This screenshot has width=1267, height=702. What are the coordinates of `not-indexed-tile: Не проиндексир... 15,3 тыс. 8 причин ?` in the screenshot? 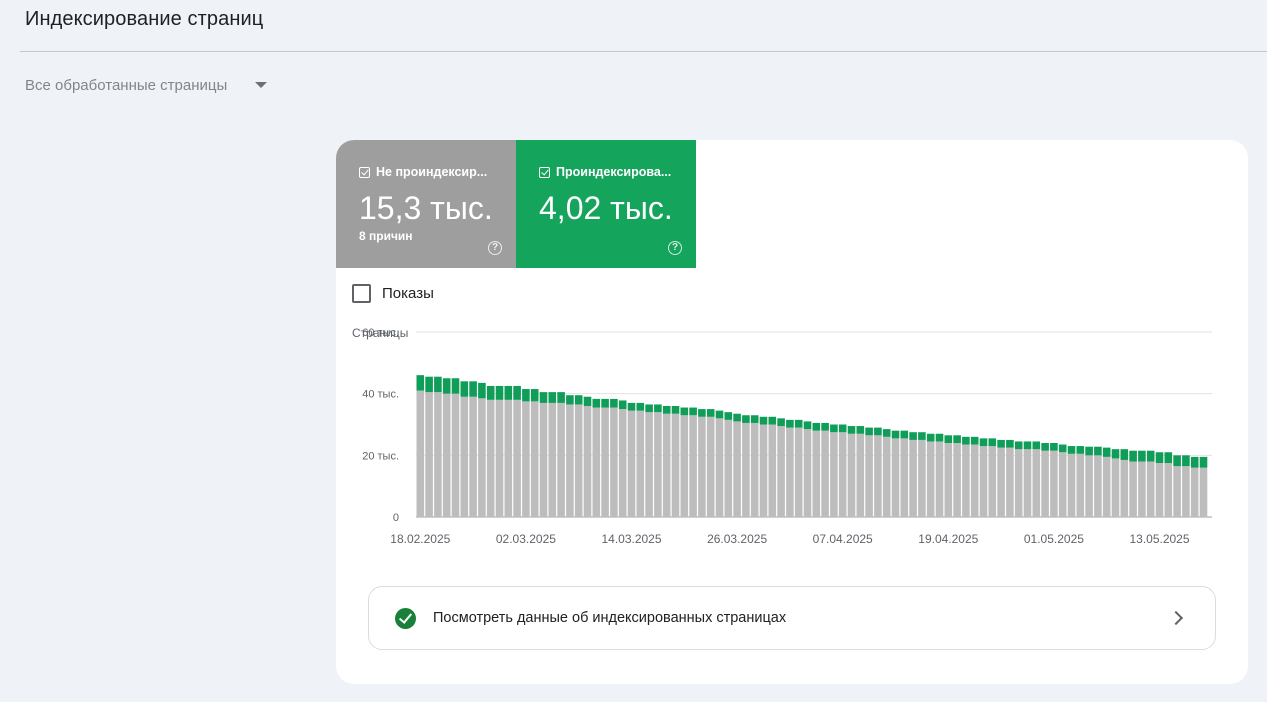 It's located at (426, 204).